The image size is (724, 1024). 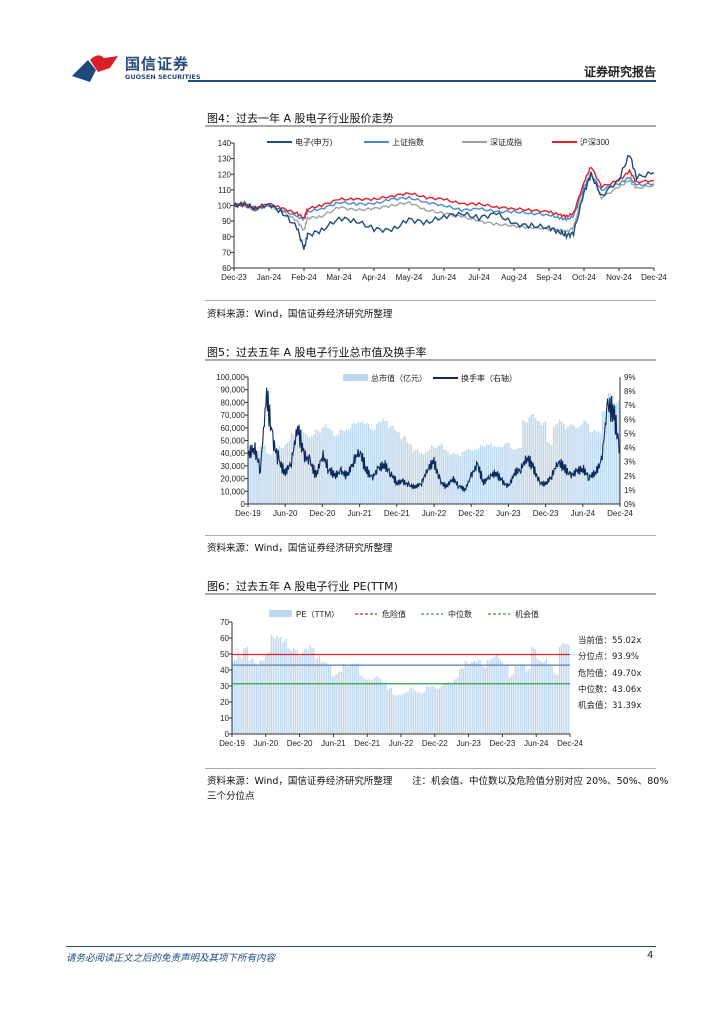 I want to click on y-tick-label: 80, so click(x=226, y=237).